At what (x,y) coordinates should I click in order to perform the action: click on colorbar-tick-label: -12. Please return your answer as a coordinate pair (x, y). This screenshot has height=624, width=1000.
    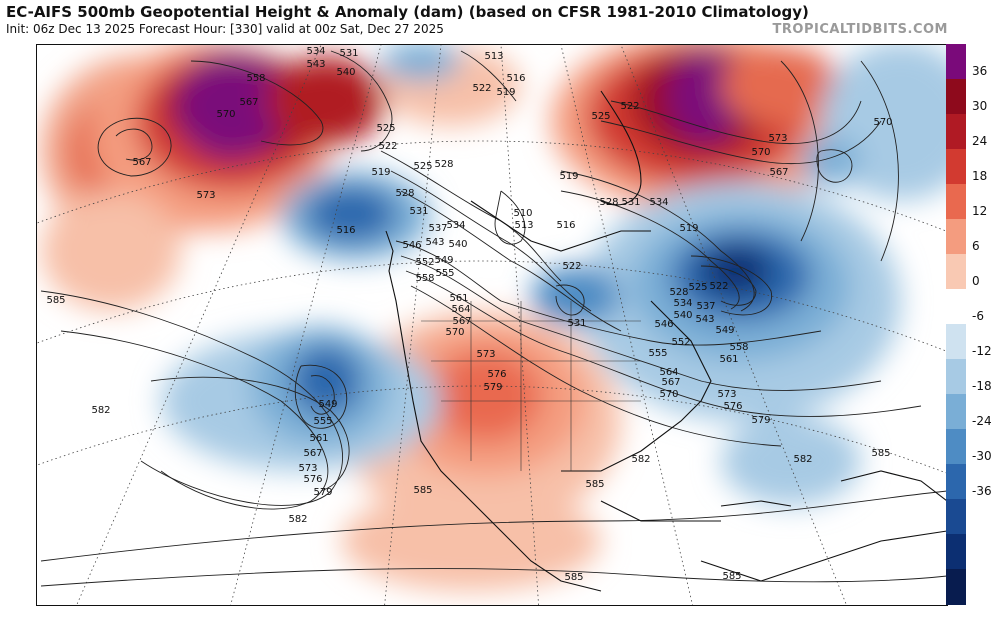
    Looking at the image, I should click on (982, 350).